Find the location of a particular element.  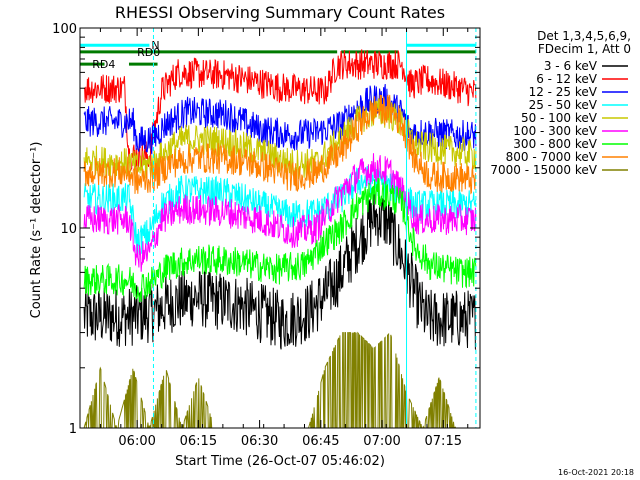

legend-label: 3 - 6 keV is located at coordinates (571, 66).